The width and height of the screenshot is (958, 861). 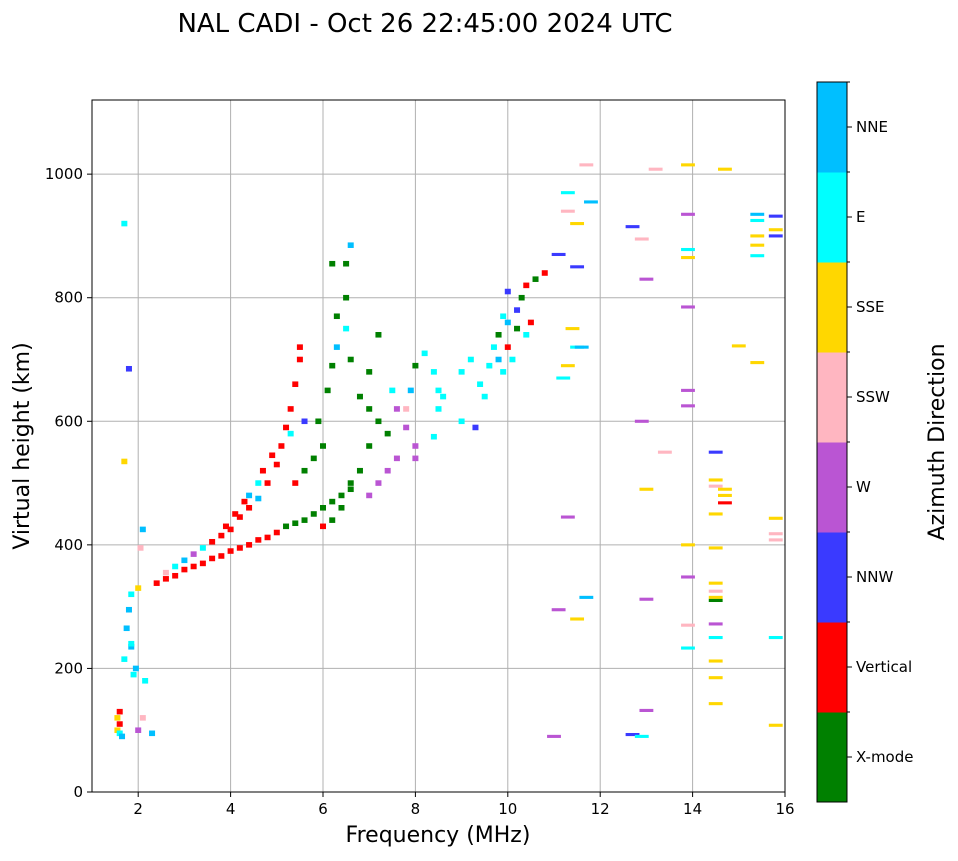 I want to click on colorbar-swatch-vertical, so click(x=832, y=667).